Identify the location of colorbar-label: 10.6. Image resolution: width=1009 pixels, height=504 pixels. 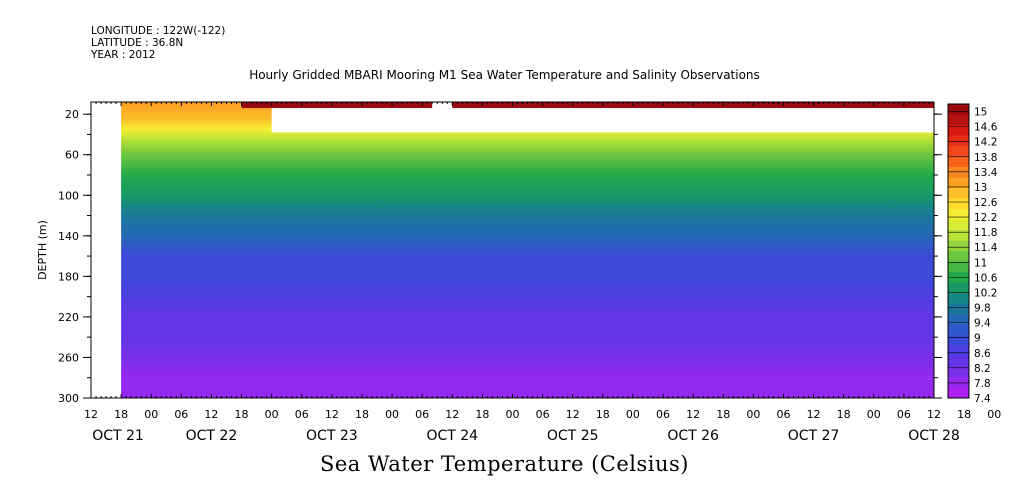
(986, 278).